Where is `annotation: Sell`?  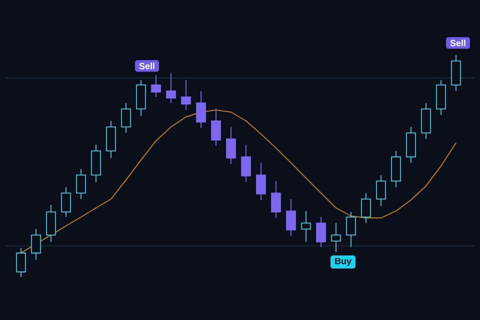
annotation: Sell is located at coordinates (146, 66).